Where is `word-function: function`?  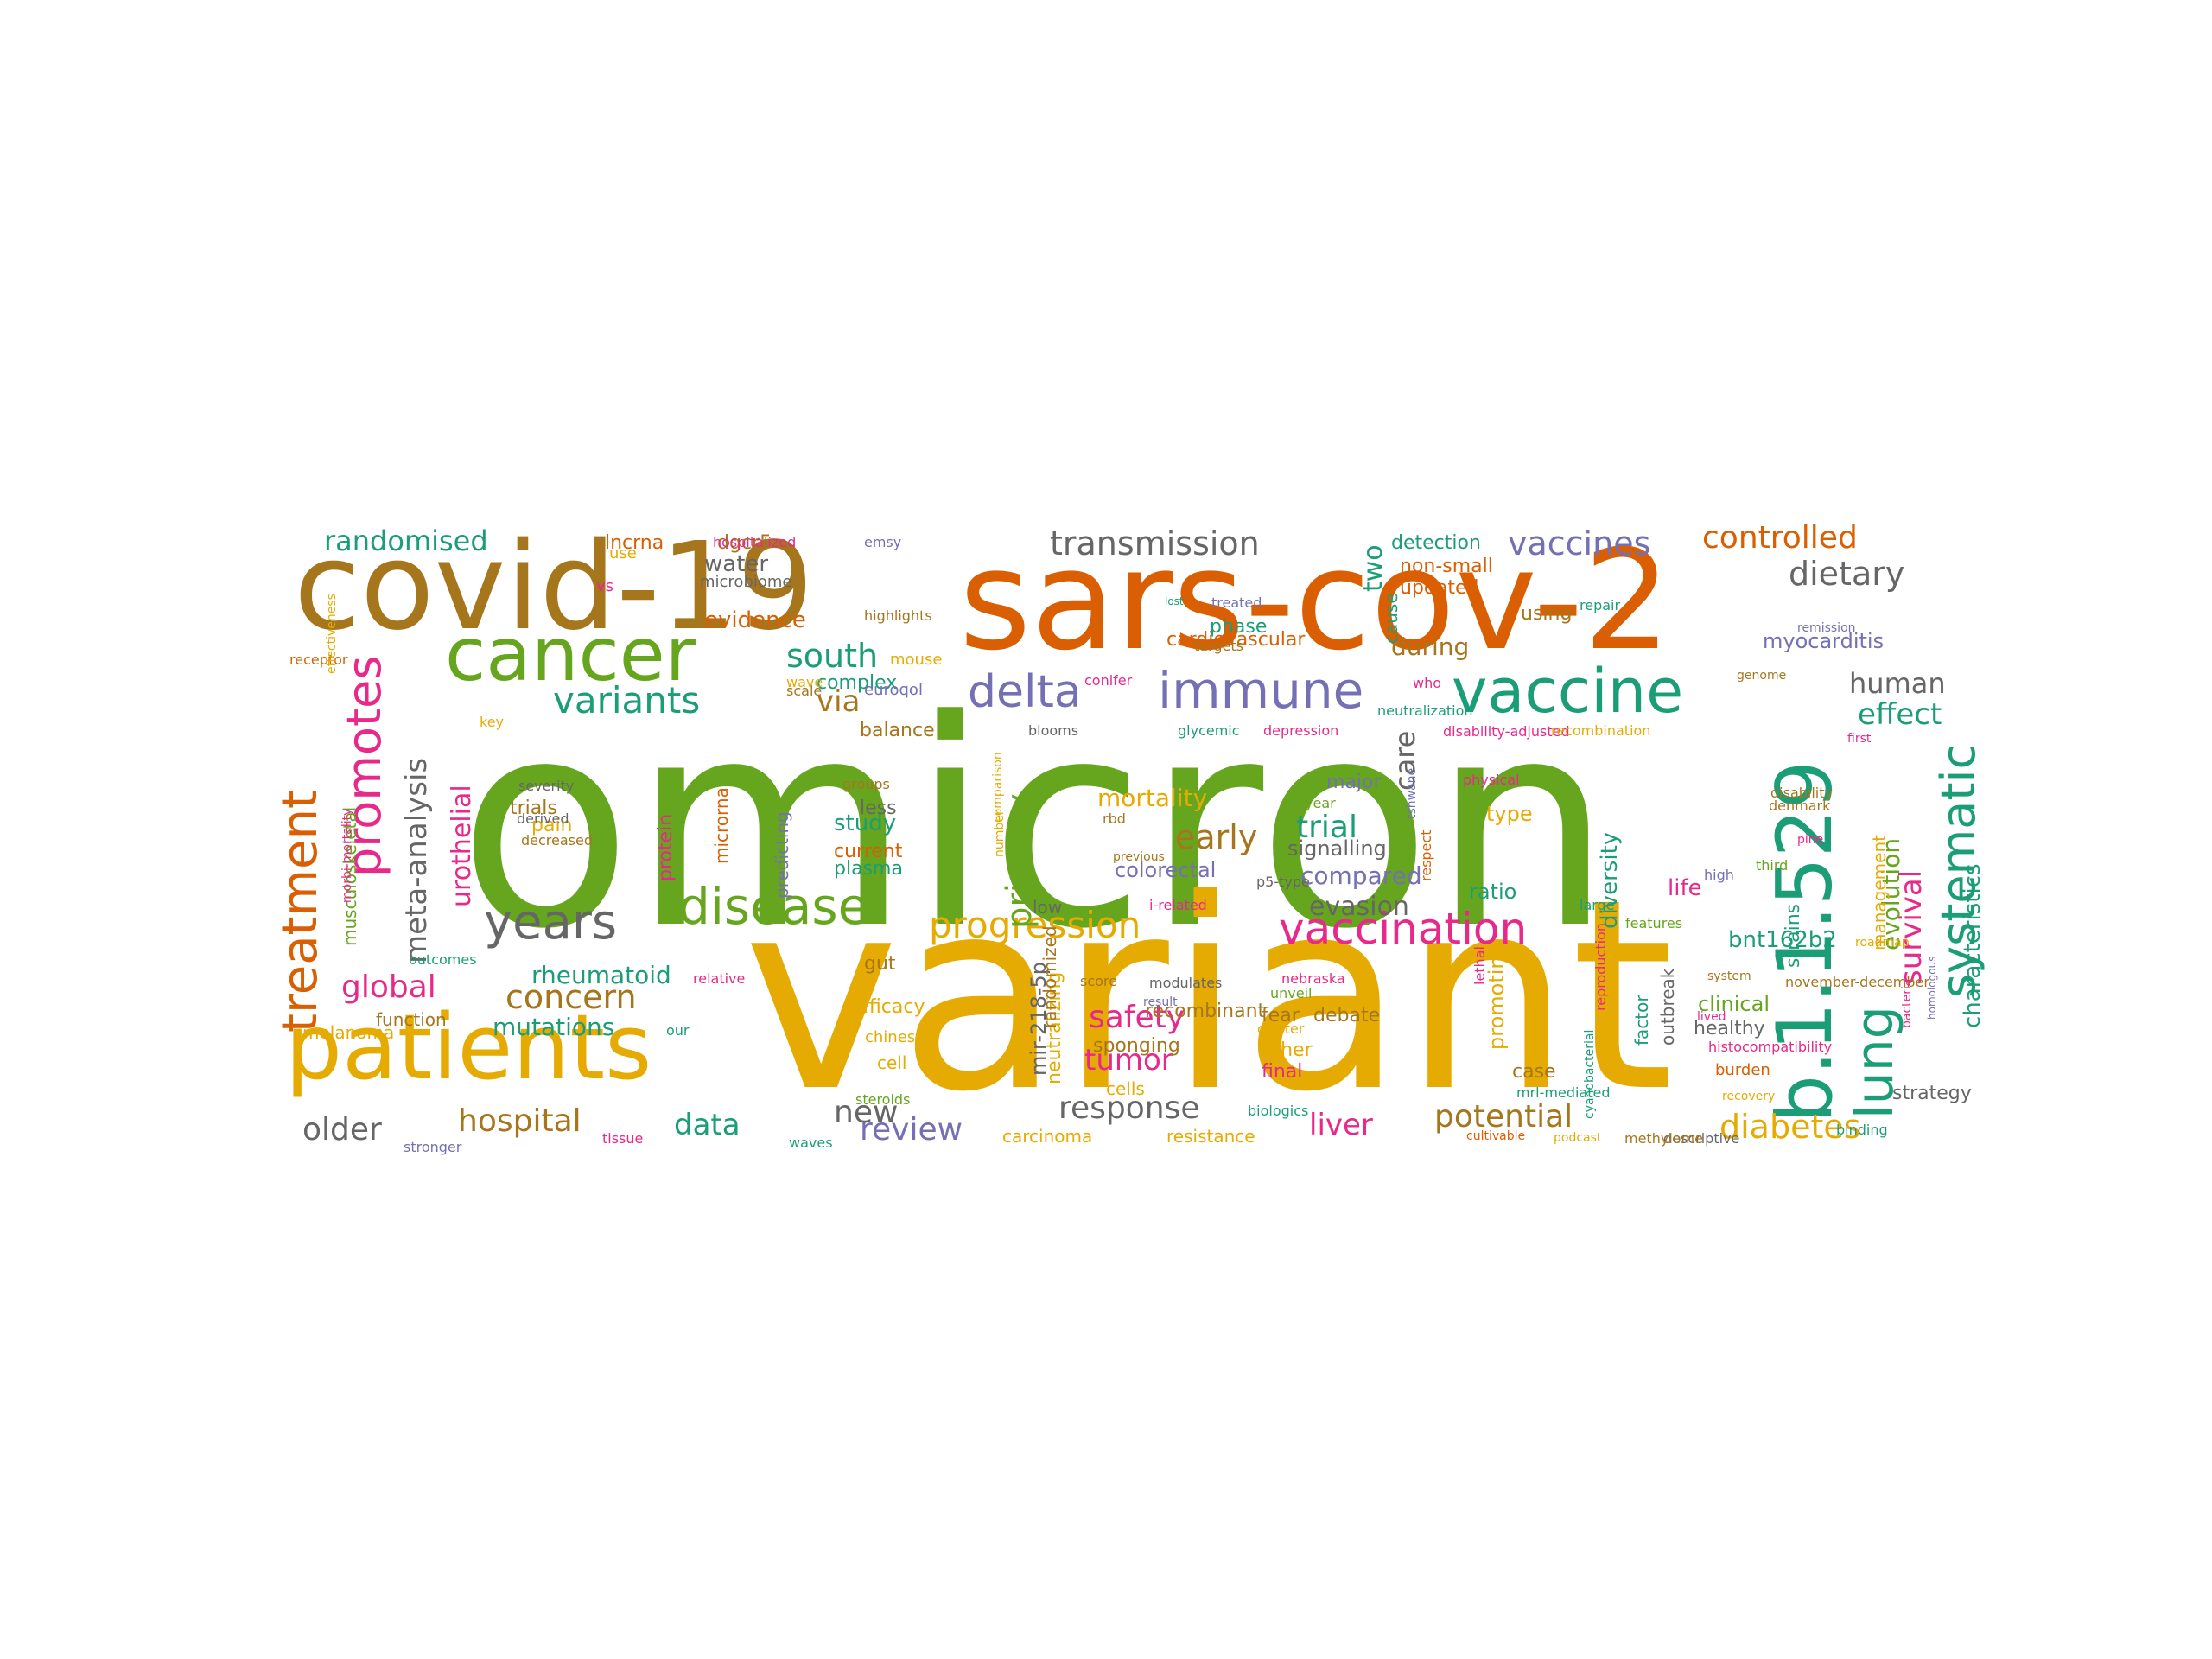 word-function: function is located at coordinates (411, 1019).